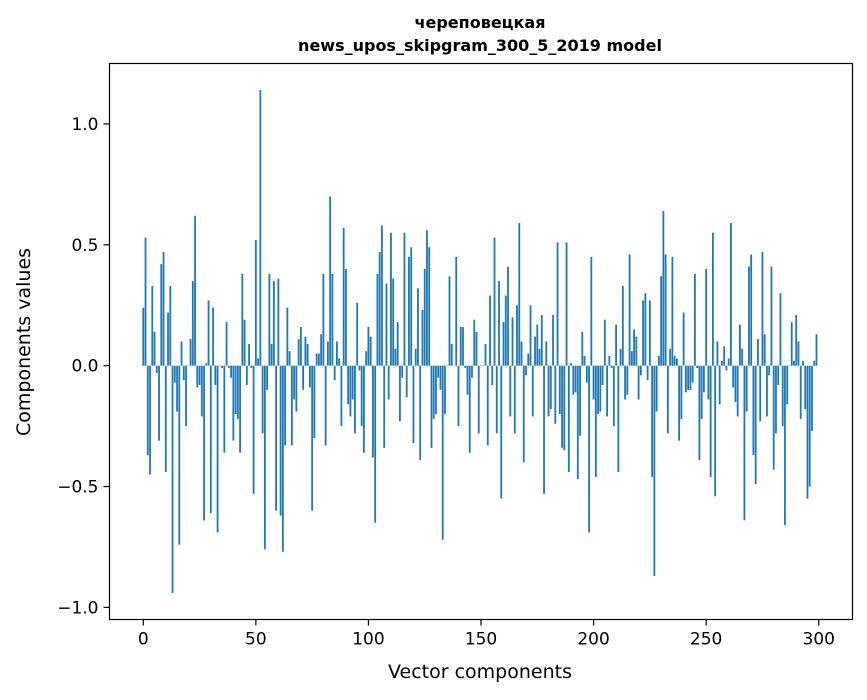 The width and height of the screenshot is (867, 700). Describe the element at coordinates (77, 608) in the screenshot. I see `y-tick-label: −1.0` at that location.